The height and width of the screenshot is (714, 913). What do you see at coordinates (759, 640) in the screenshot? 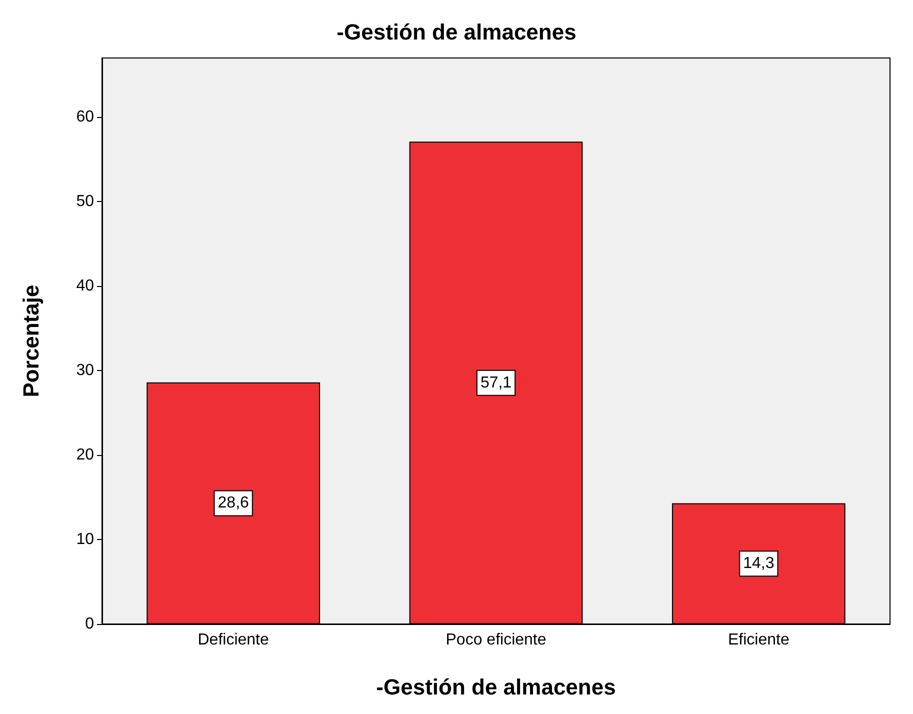
I see `x-tick-label: Eficiente` at bounding box center [759, 640].